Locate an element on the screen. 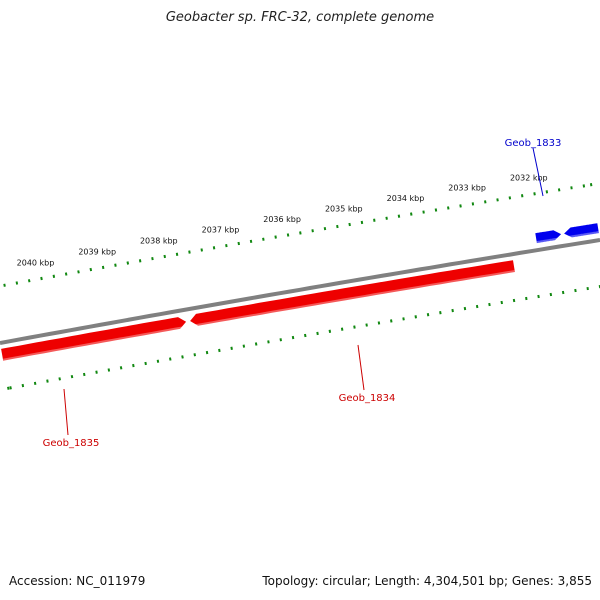 The height and width of the screenshot is (600, 600). tick-label: 2037 kbp is located at coordinates (221, 230).